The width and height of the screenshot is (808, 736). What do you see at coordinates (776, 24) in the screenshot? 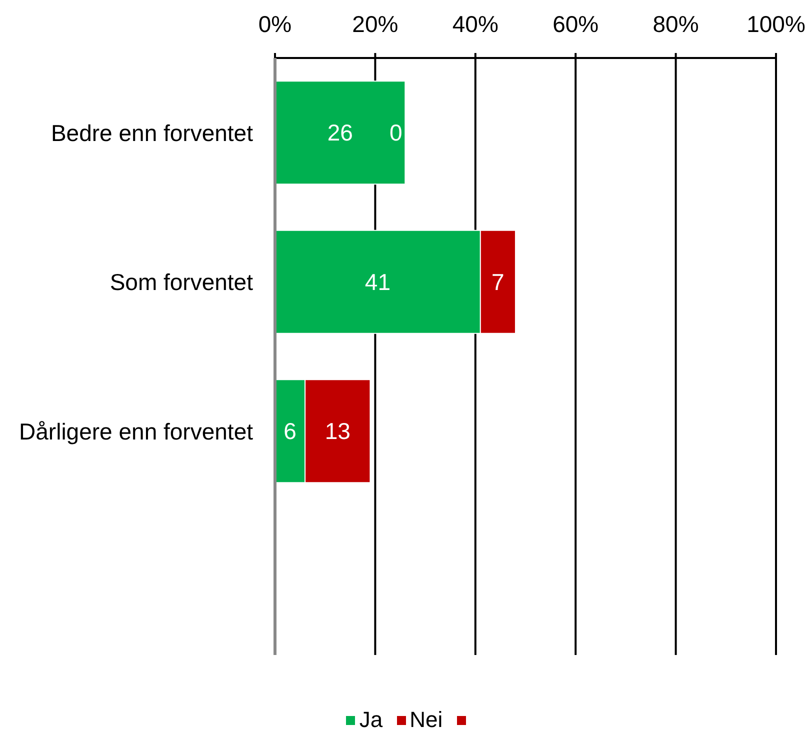
I see `x-tick-label: 100%` at bounding box center [776, 24].